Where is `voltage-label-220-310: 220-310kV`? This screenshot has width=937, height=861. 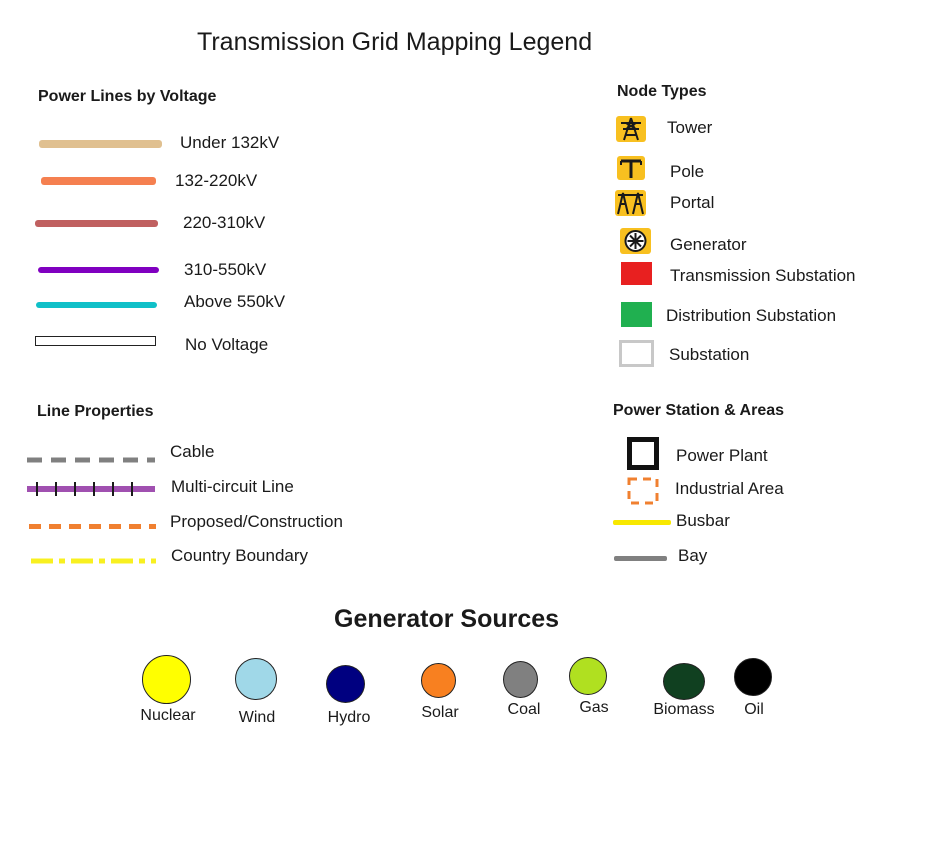
voltage-label-220-310: 220-310kV is located at coordinates (224, 222).